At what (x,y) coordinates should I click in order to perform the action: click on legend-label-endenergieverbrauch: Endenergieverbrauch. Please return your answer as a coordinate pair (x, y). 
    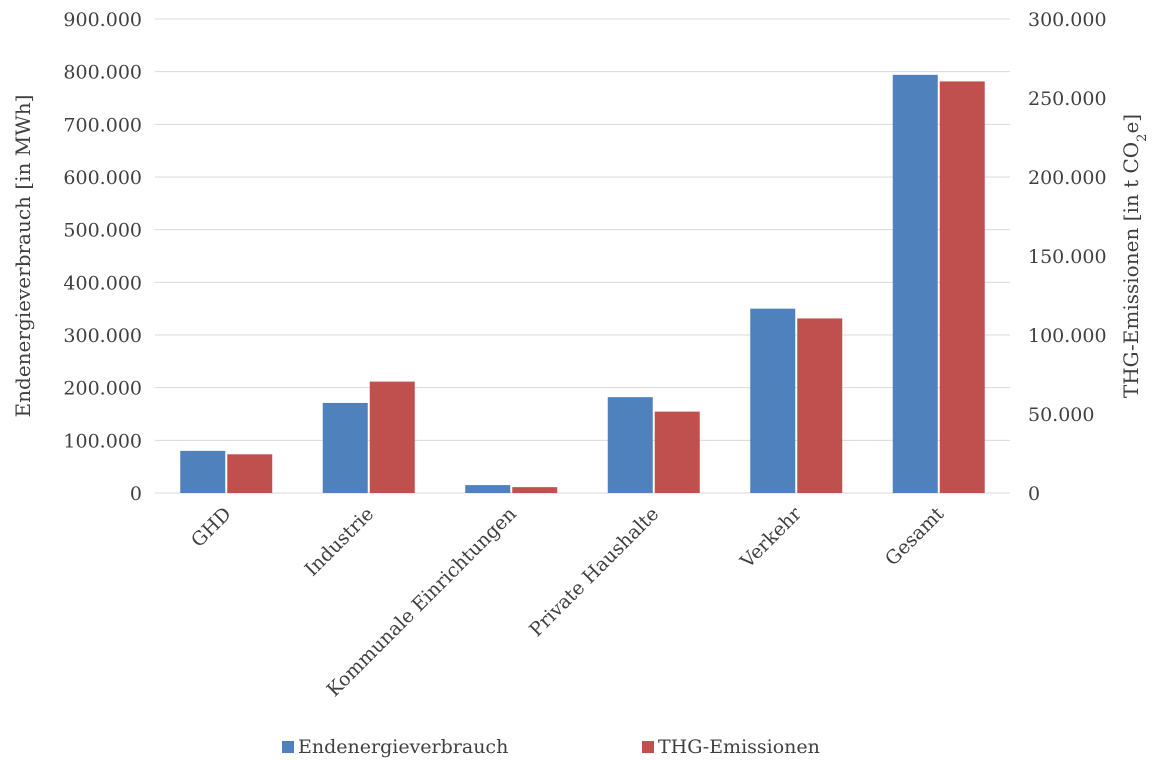
    Looking at the image, I should click on (403, 747).